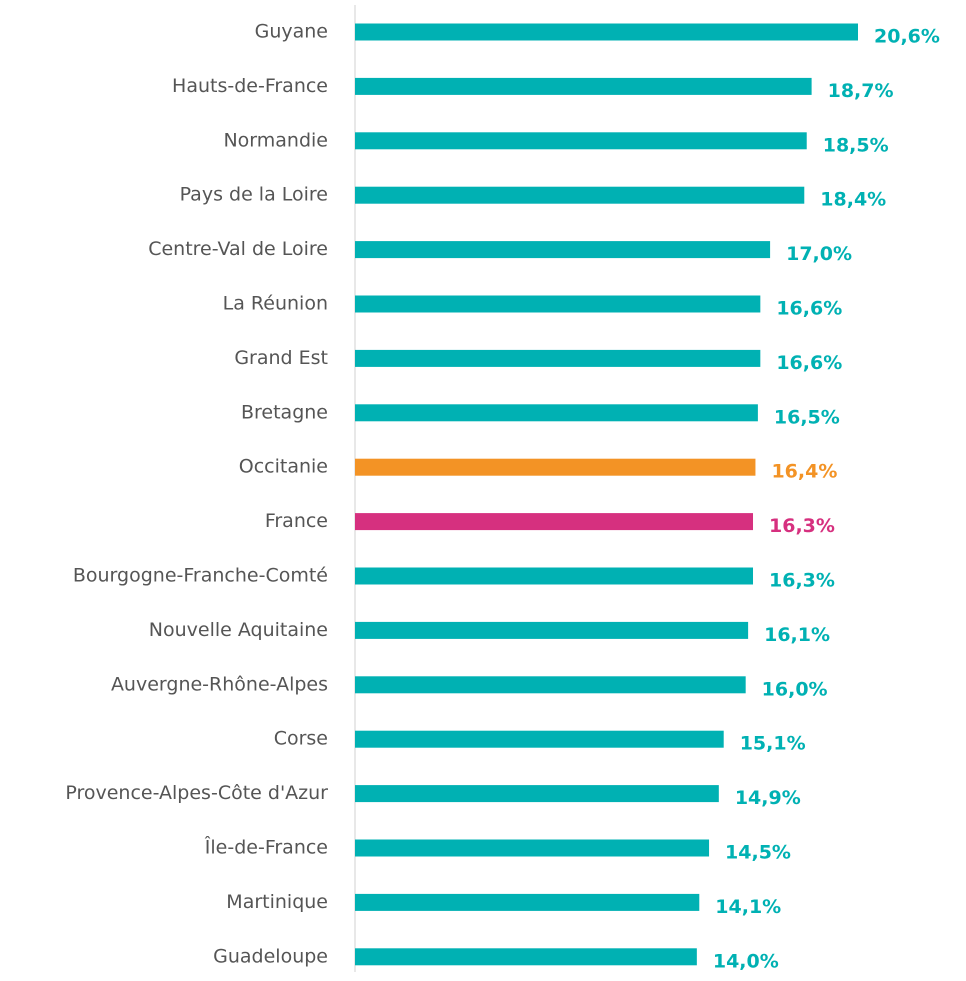 This screenshot has width=966, height=981. I want to click on y-tick-label: Occitanie, so click(283, 467).